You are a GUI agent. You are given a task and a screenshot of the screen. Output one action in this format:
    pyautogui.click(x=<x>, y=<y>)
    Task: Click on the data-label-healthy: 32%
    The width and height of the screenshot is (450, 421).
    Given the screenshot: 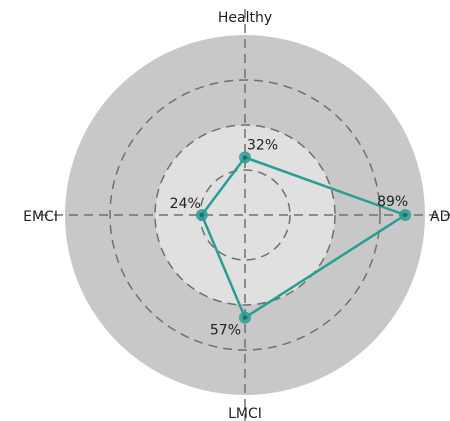 What is the action you would take?
    pyautogui.click(x=262, y=145)
    